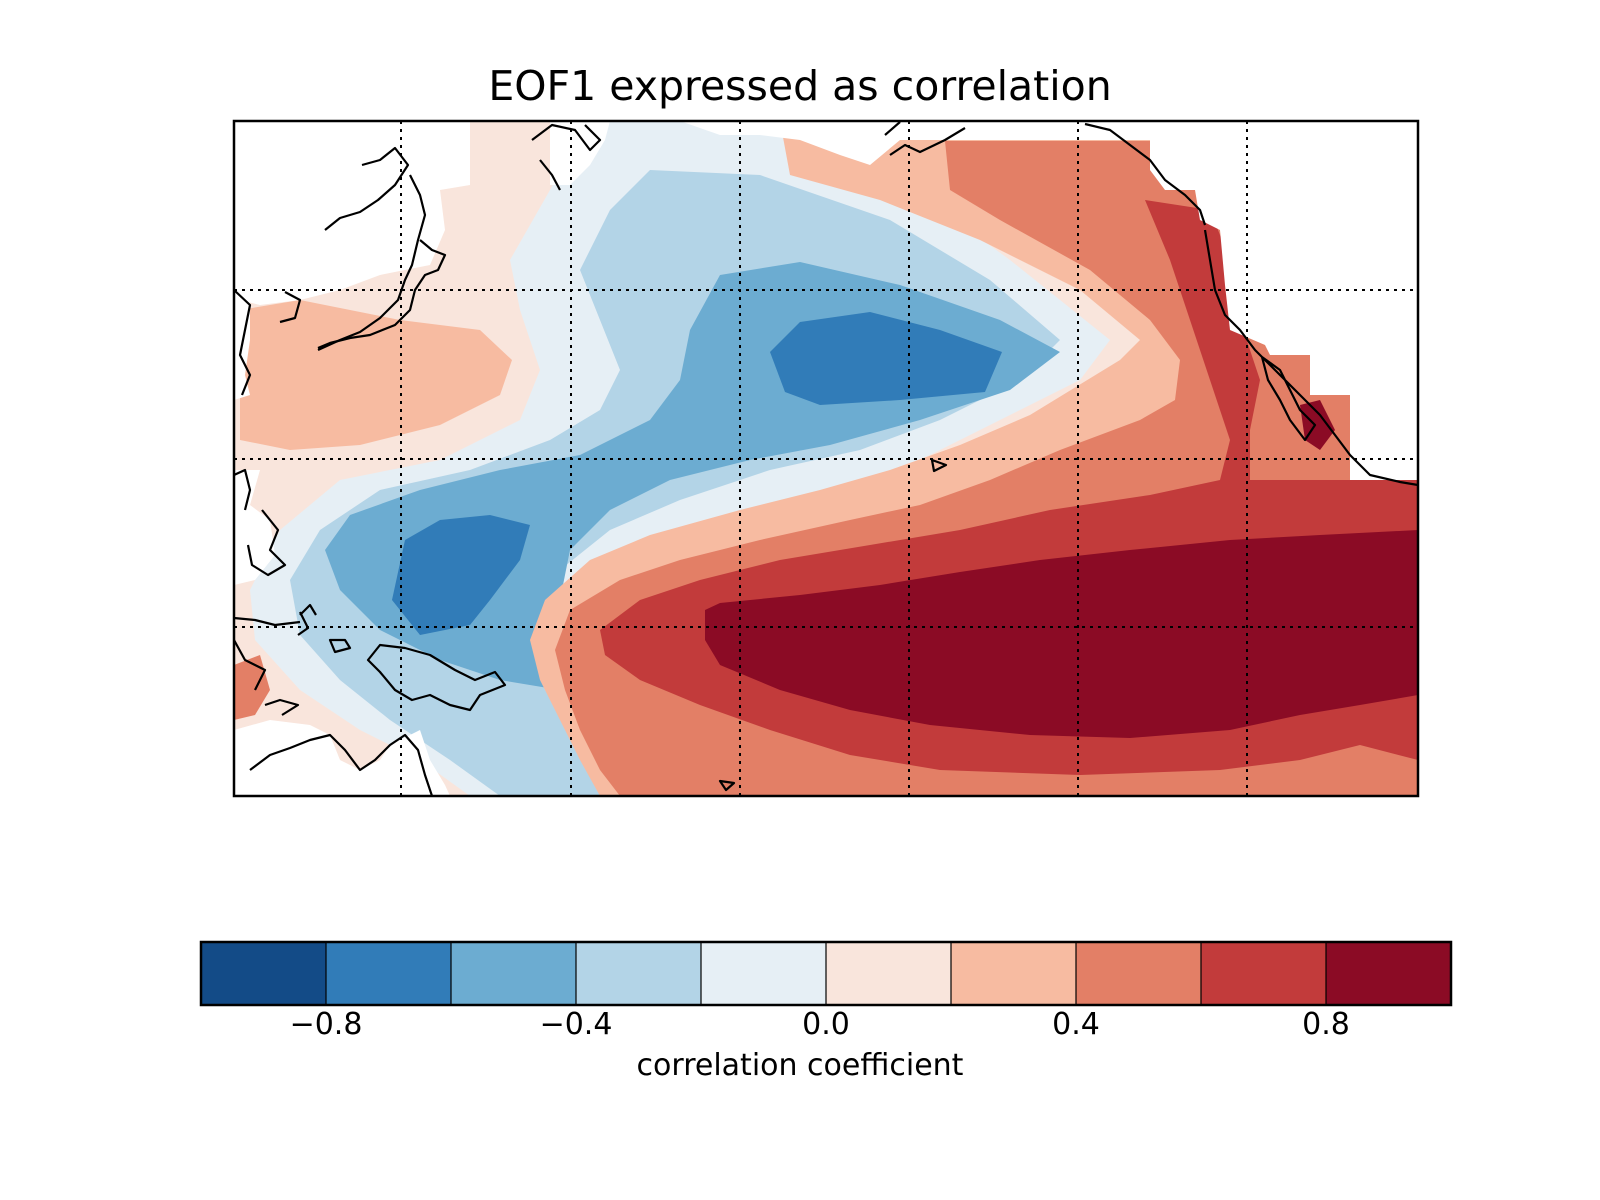  I want to click on coast-alaska, so click(1045, 173).